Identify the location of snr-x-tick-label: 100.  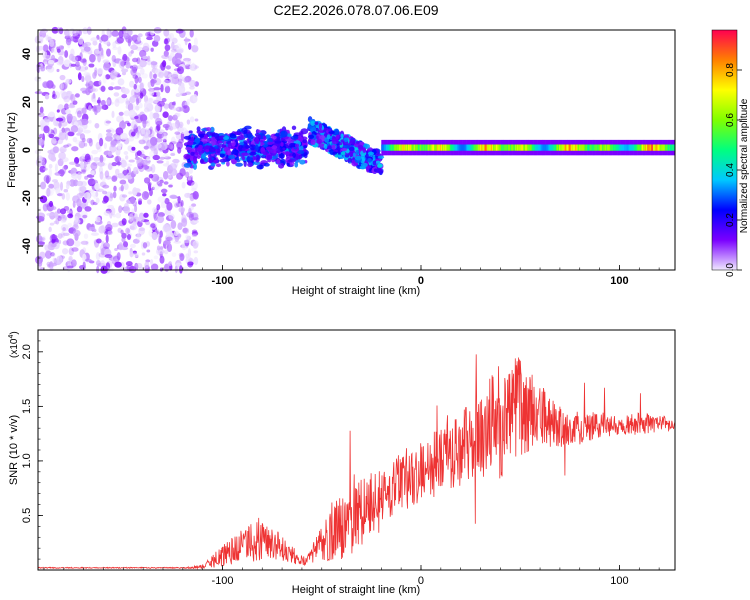
(619, 581).